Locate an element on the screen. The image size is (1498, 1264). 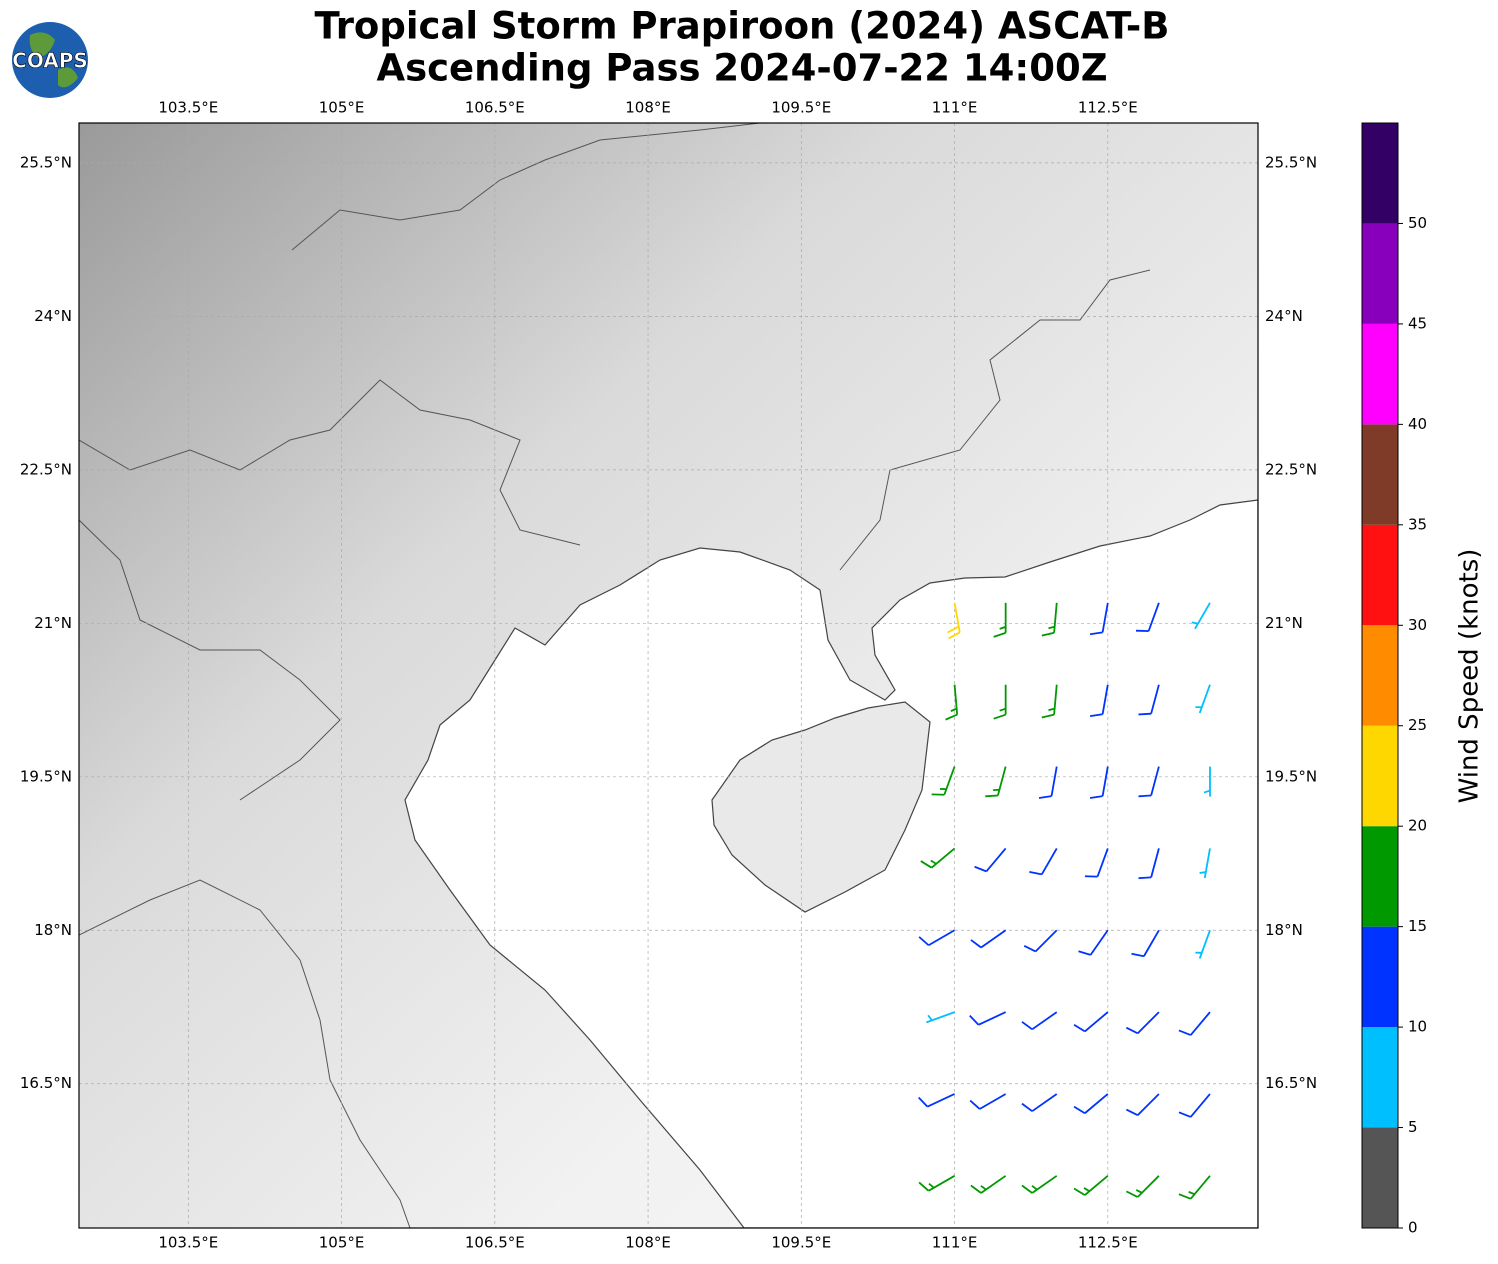
barbs is located at coordinates (1064, 901).